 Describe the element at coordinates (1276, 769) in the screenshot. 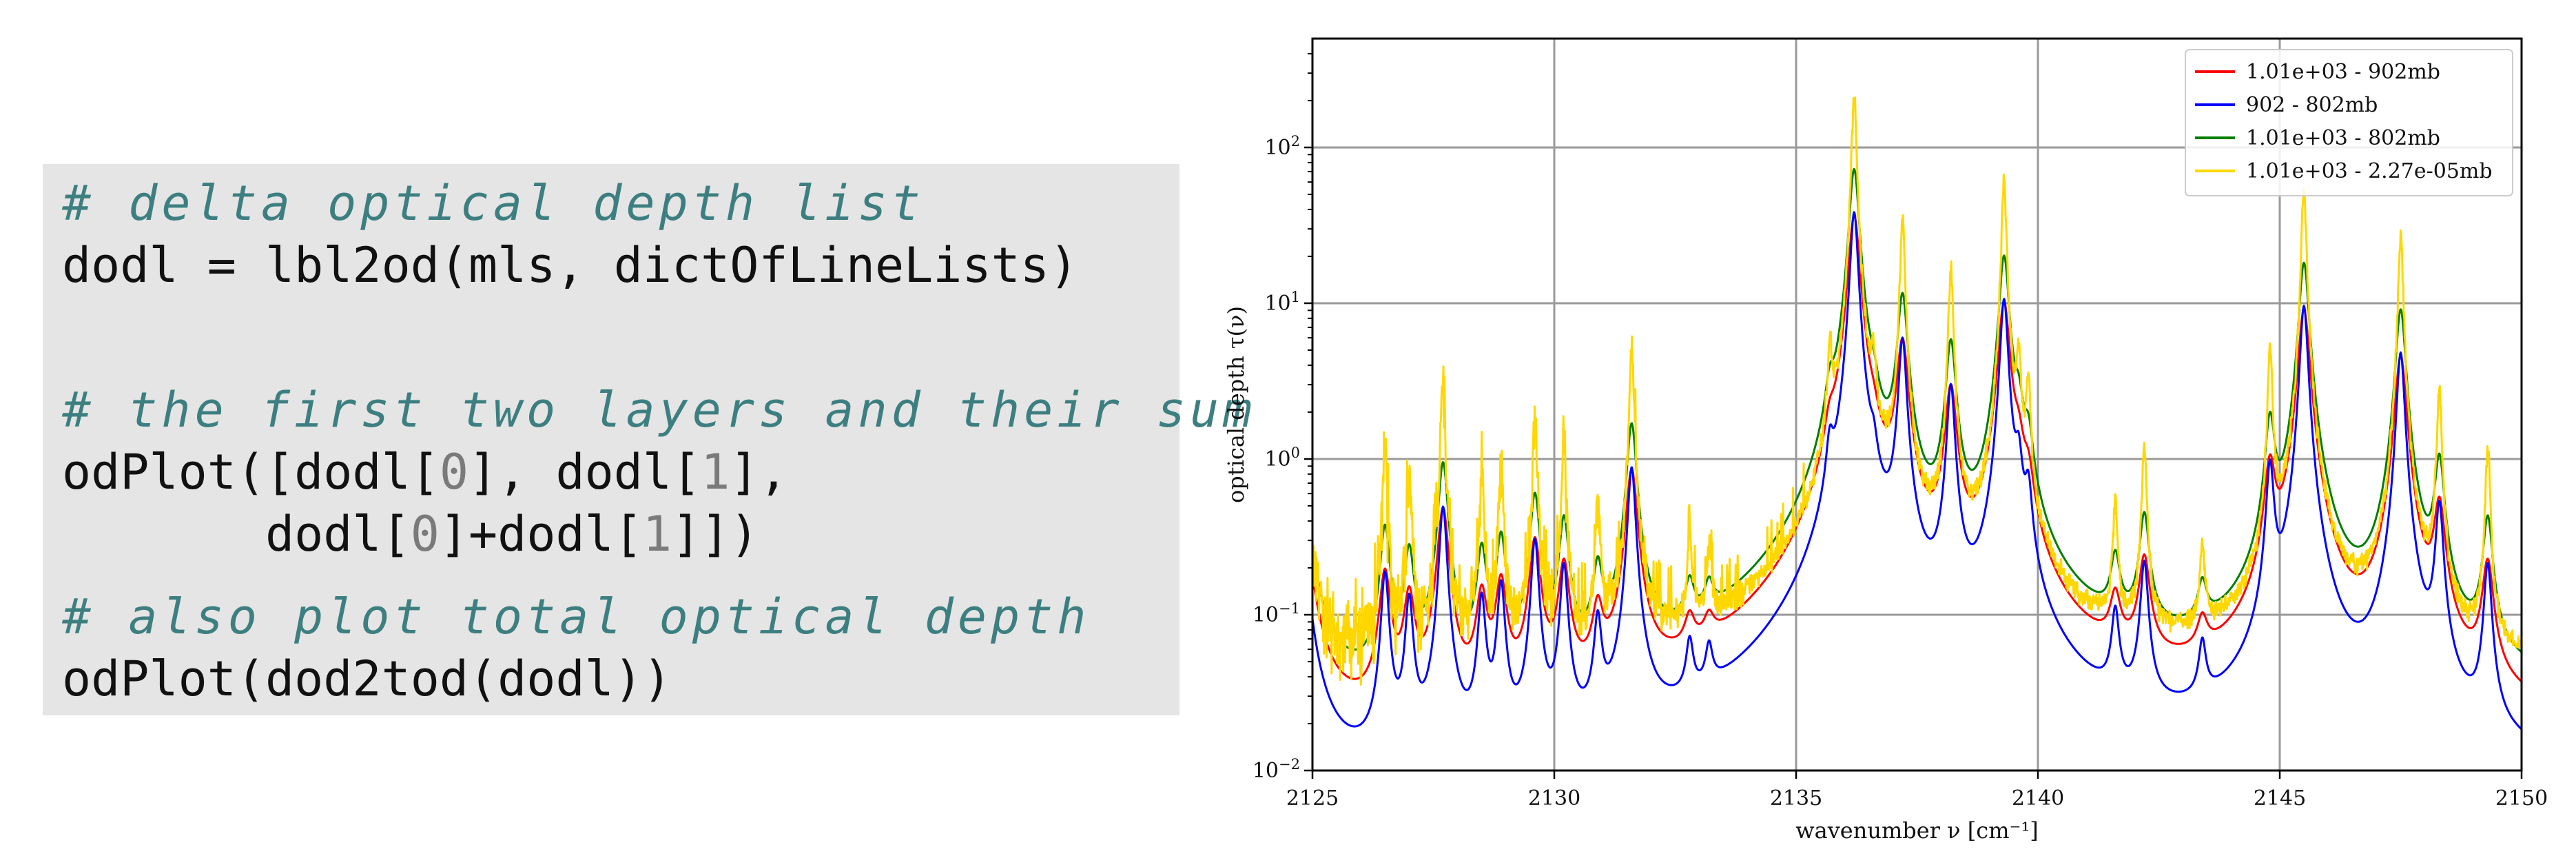

I see `y-tick-label: 10⁻²` at that location.